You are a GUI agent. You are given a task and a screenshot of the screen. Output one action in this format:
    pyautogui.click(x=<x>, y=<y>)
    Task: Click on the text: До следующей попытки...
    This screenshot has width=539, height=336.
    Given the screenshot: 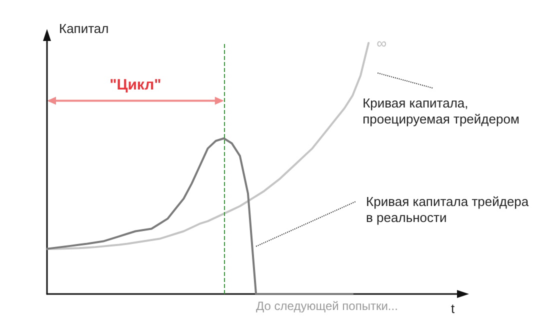 What is the action you would take?
    pyautogui.click(x=327, y=306)
    